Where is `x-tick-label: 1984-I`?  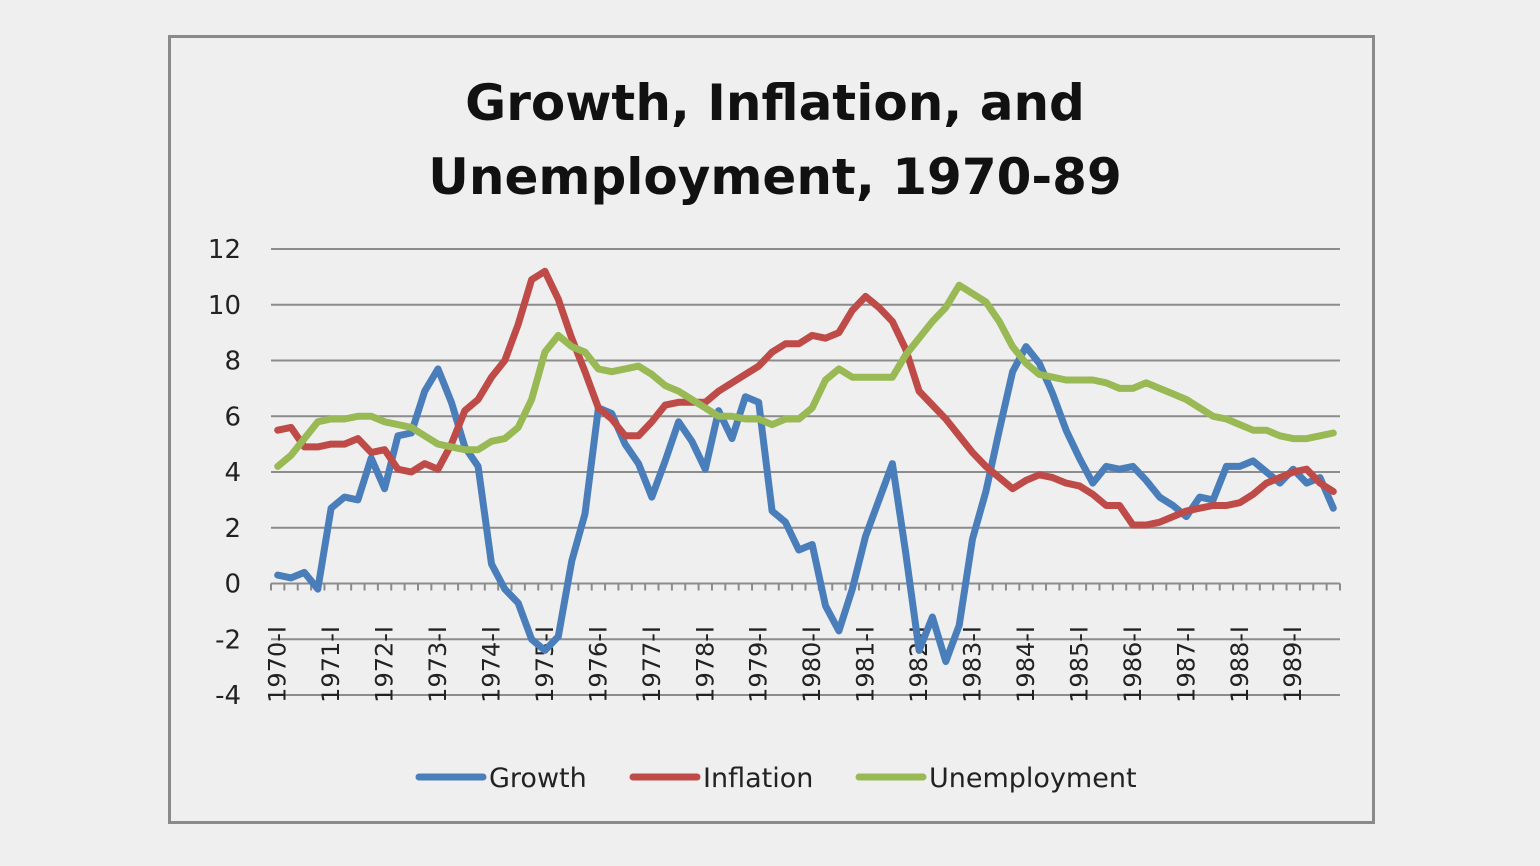 x-tick-label: 1984-I is located at coordinates (1026, 664).